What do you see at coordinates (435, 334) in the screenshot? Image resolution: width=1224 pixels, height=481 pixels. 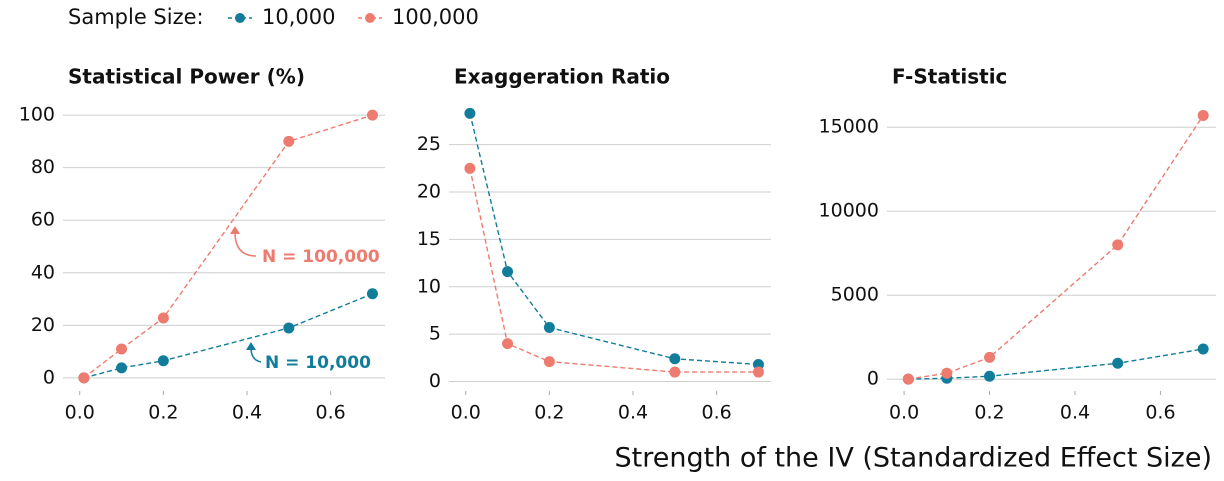 I see `y-tick-label: 5` at bounding box center [435, 334].